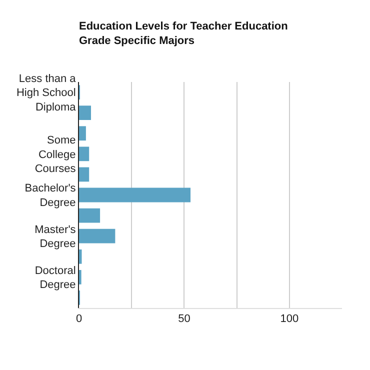  Describe the element at coordinates (55, 155) in the screenshot. I see `y-tick-label: Some College Courses` at that location.